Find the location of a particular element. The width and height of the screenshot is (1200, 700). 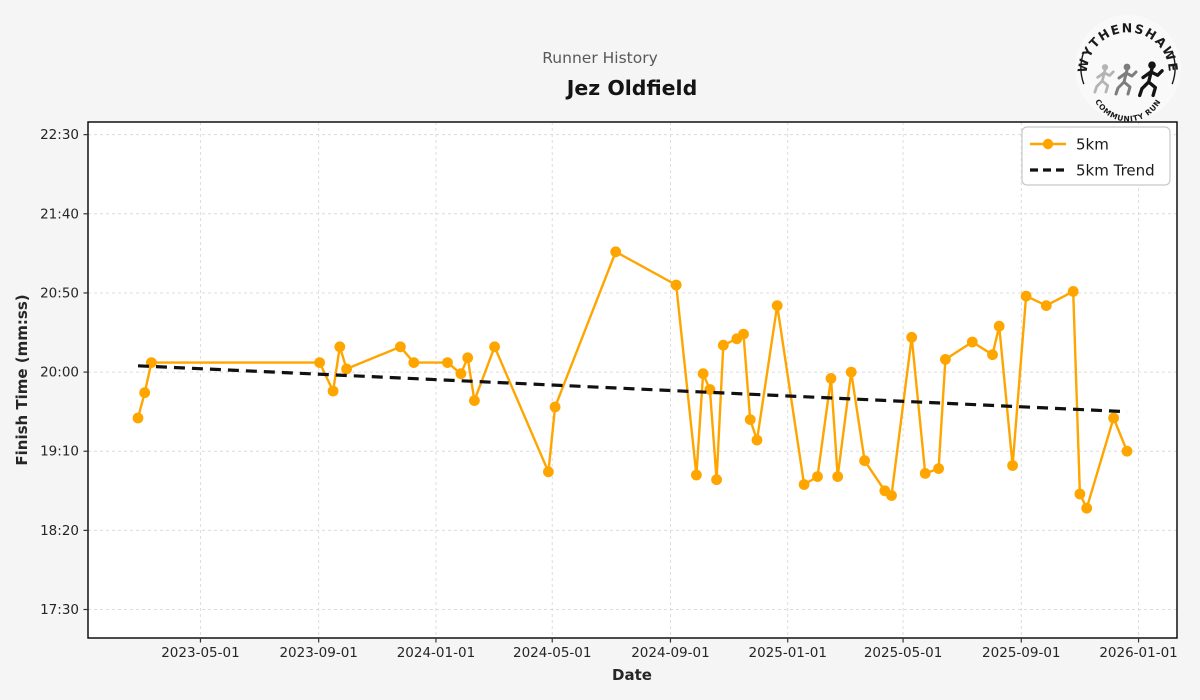

x-tick-label: 2025-09-01 is located at coordinates (1021, 653).